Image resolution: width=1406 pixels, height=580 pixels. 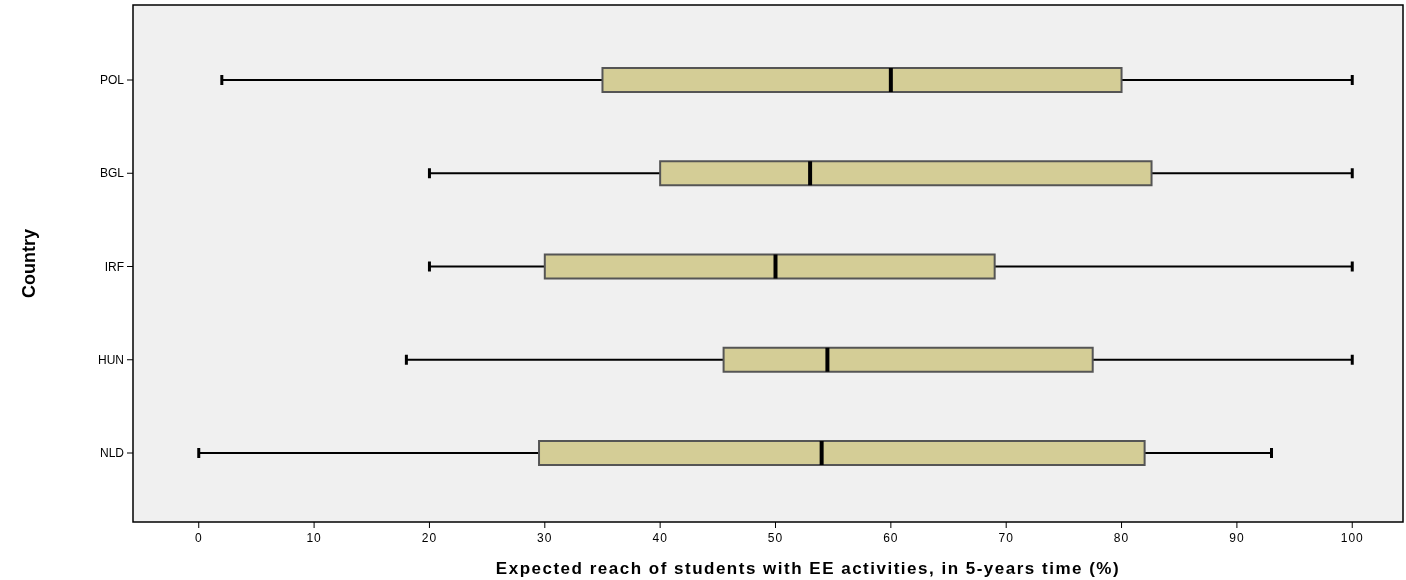 I want to click on y-tick-label: NLD, so click(x=112, y=453).